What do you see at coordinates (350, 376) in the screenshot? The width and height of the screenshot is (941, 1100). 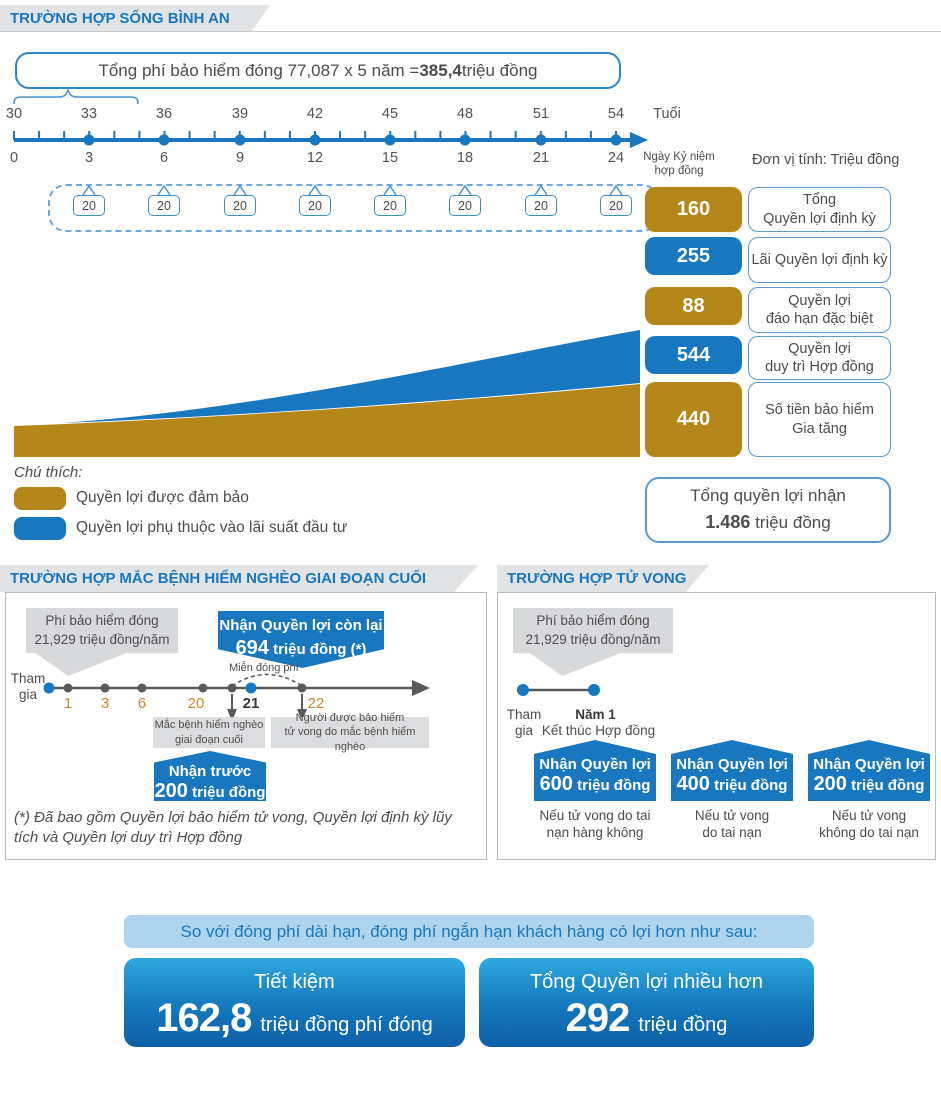 I see `investment-benefit-wedge` at bounding box center [350, 376].